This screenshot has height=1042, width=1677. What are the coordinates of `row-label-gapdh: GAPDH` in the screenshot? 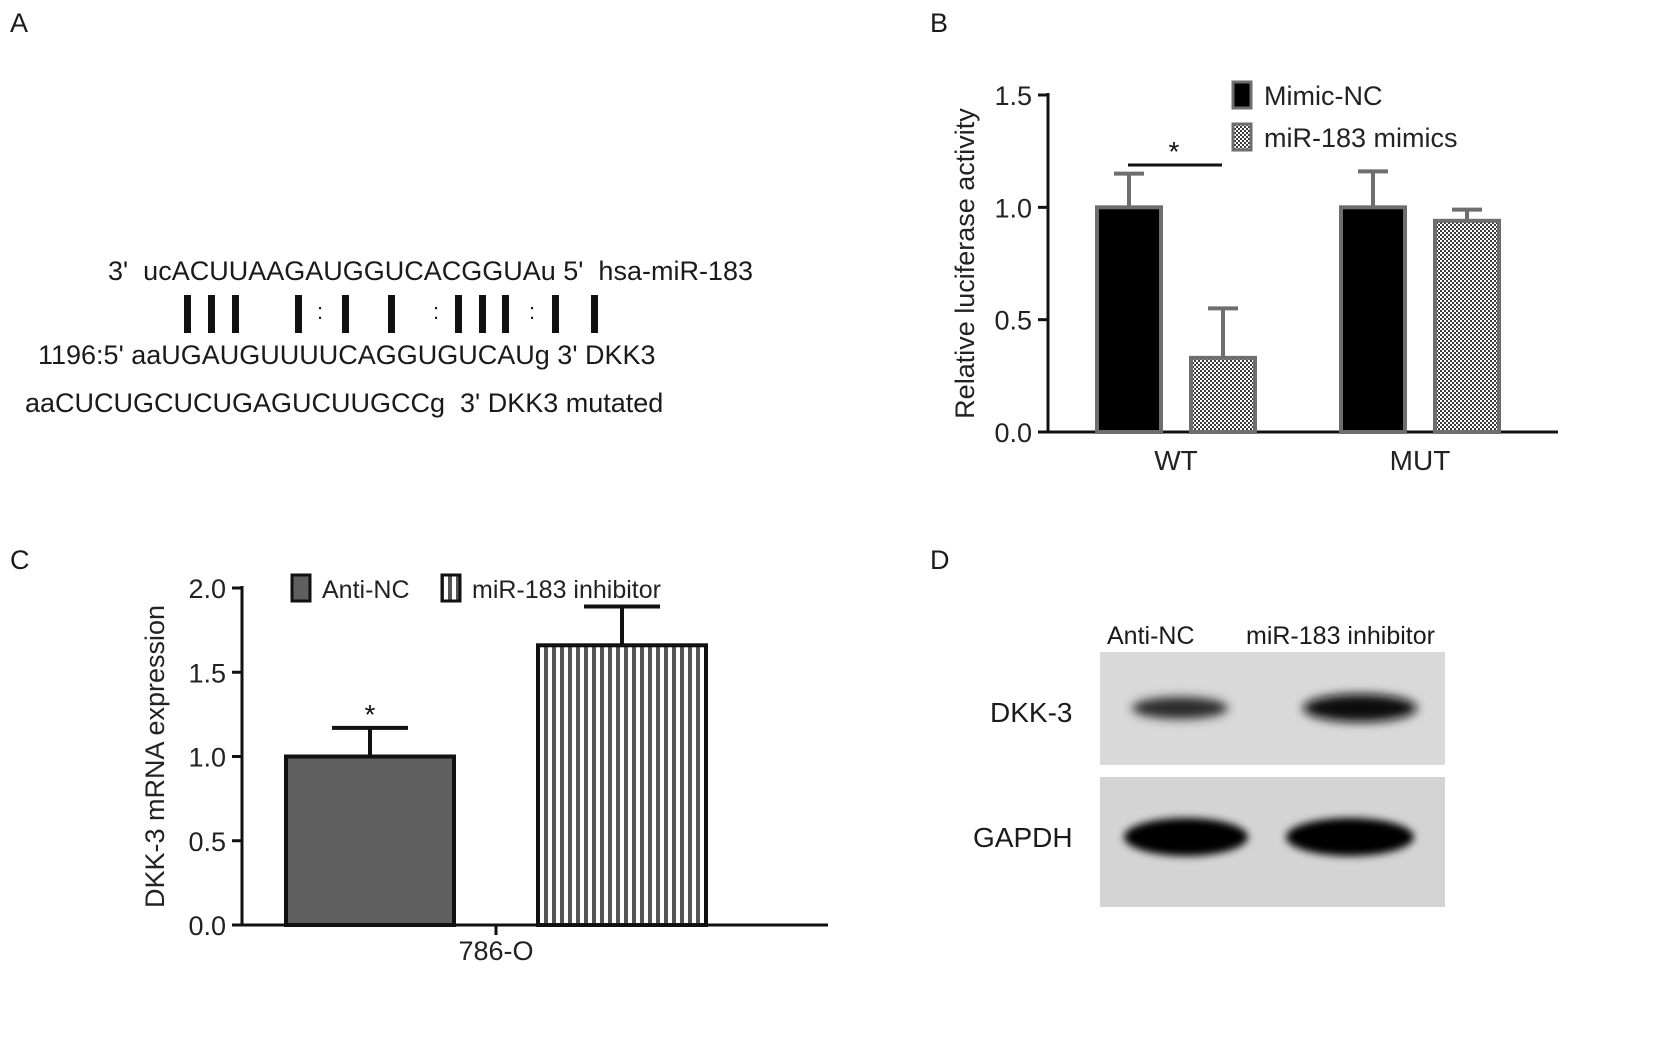 It's located at (1023, 837).